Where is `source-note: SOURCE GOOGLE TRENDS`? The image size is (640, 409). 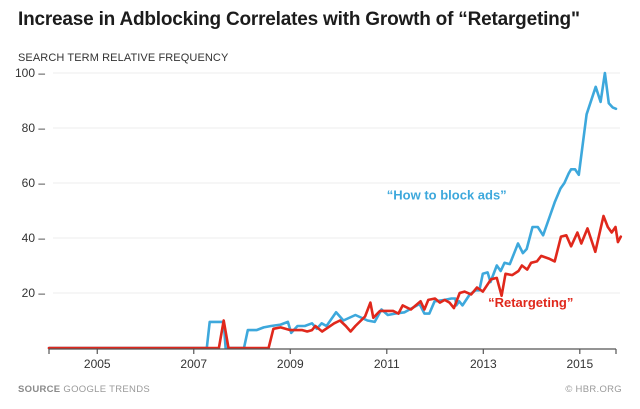 source-note: SOURCE GOOGLE TRENDS is located at coordinates (84, 389).